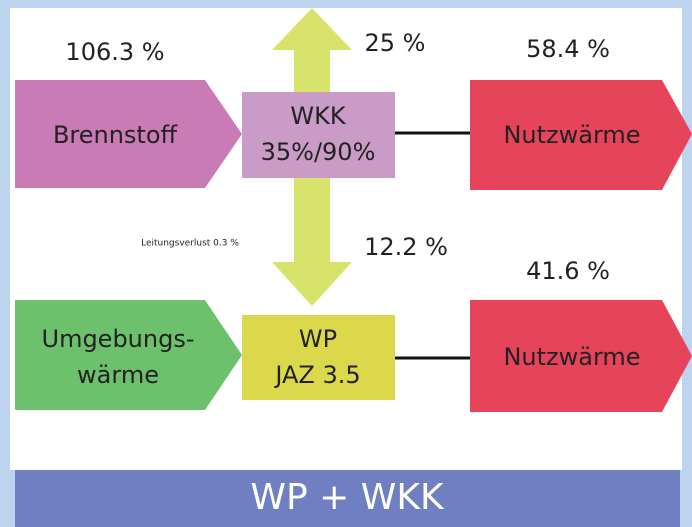  What do you see at coordinates (395, 43) in the screenshot?
I see `percentage: 25 %` at bounding box center [395, 43].